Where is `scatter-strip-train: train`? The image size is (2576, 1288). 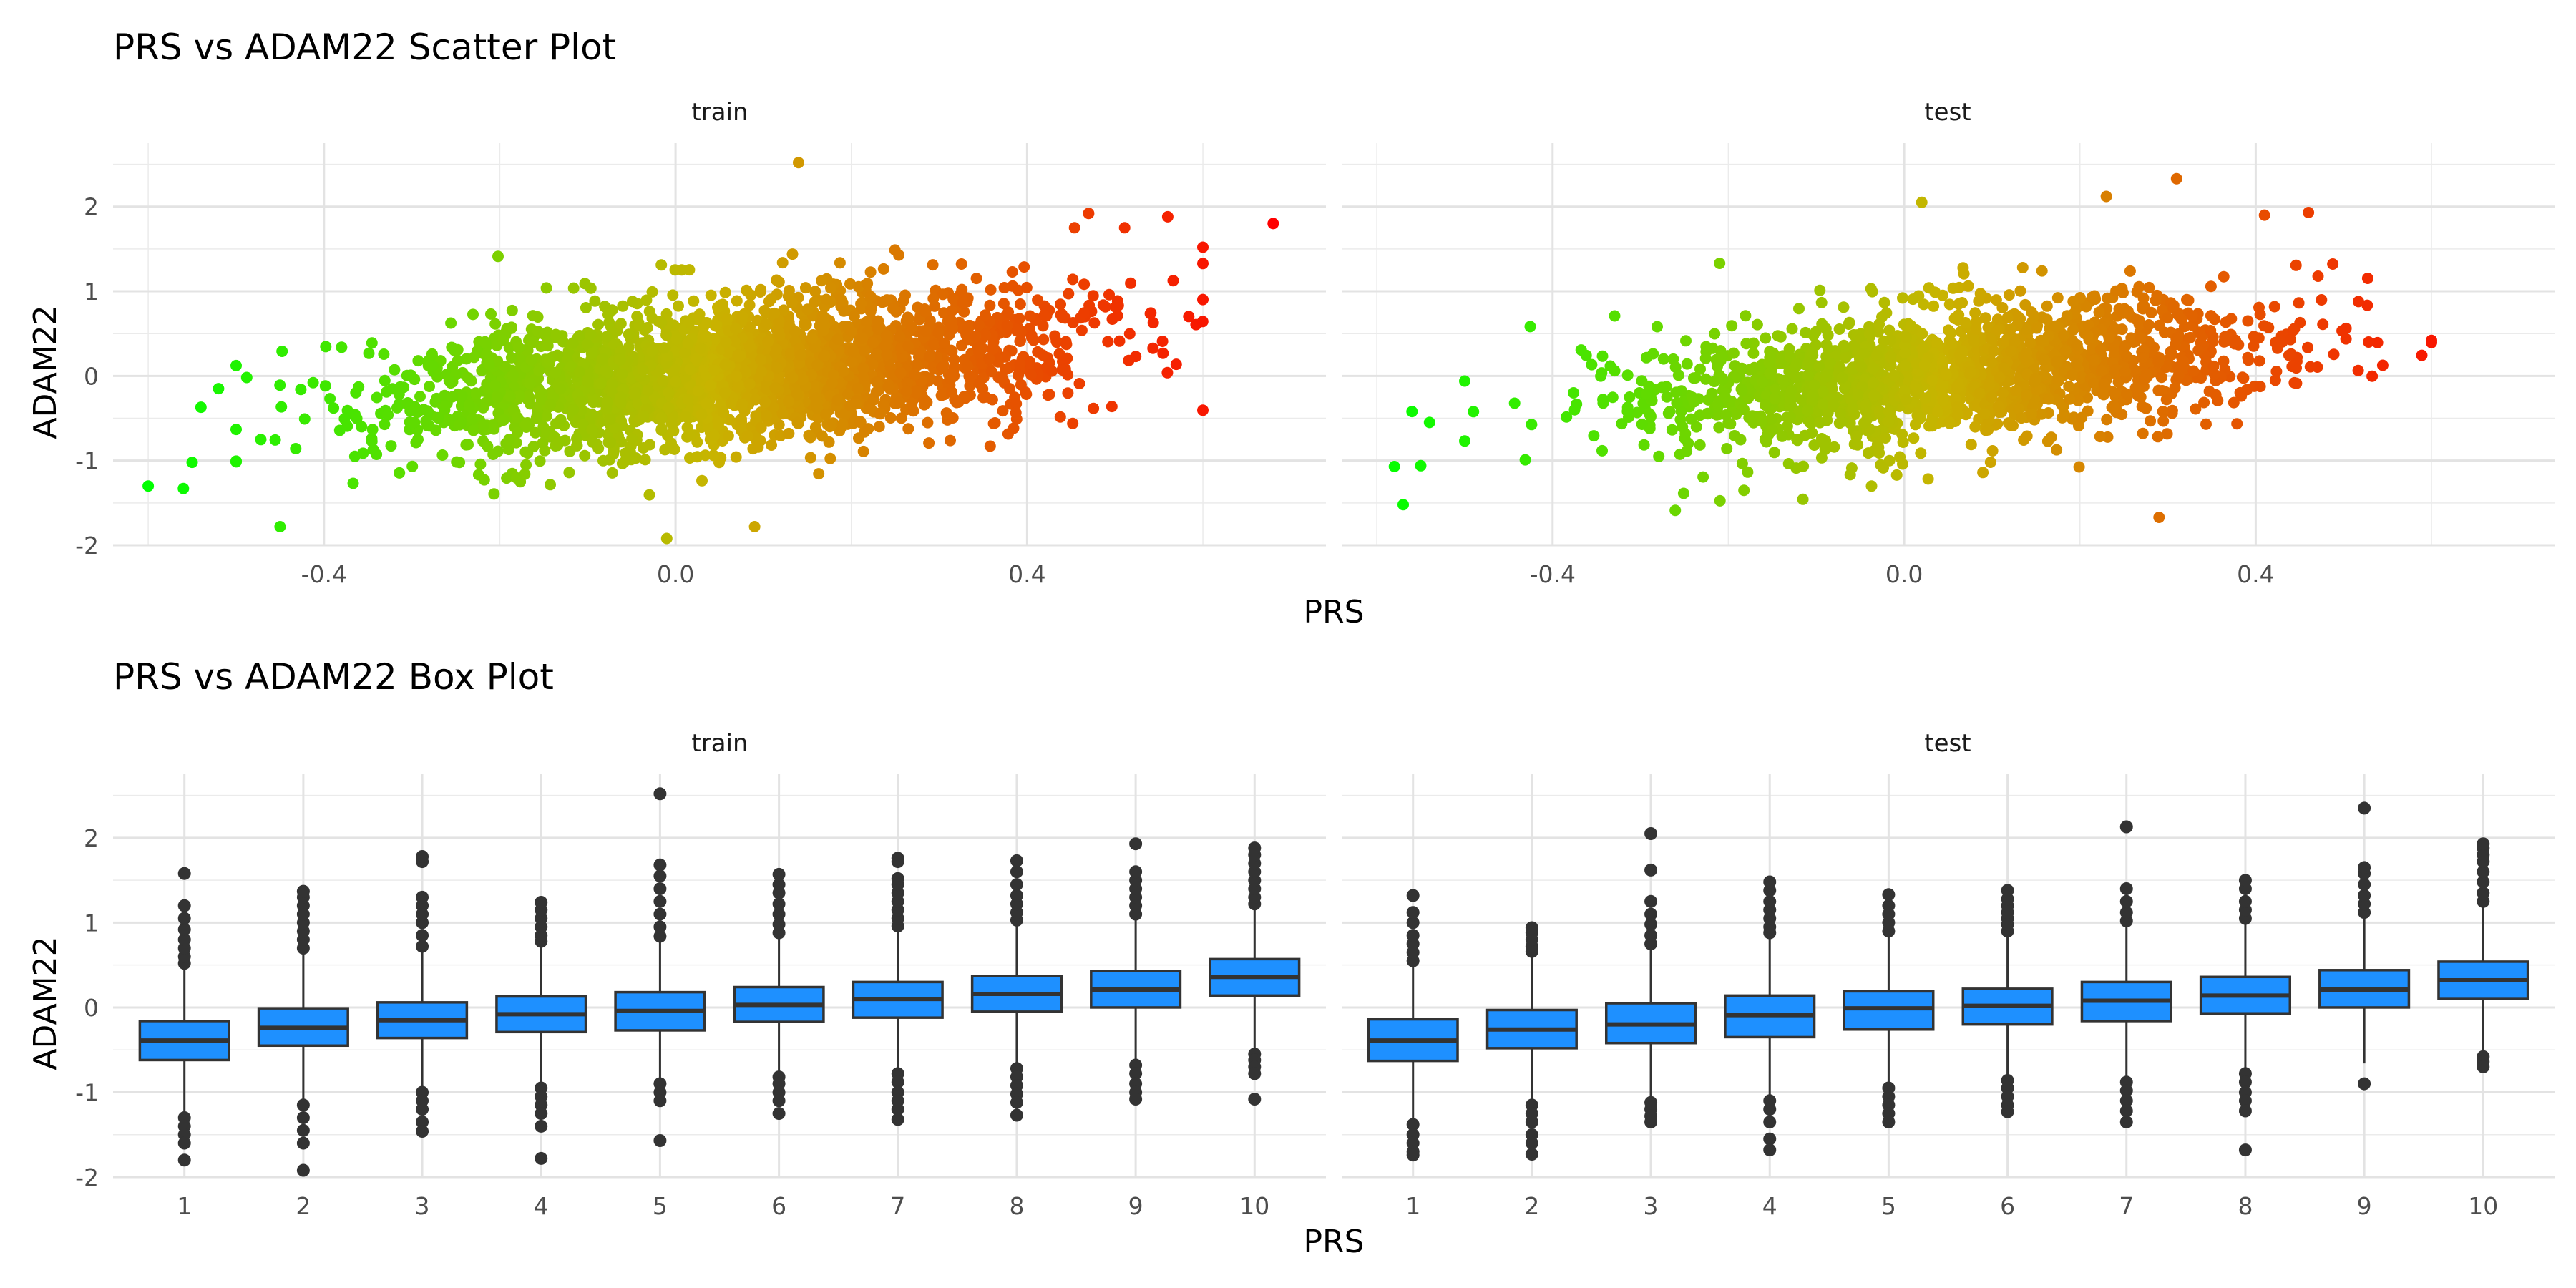
scatter-strip-train: train is located at coordinates (719, 112).